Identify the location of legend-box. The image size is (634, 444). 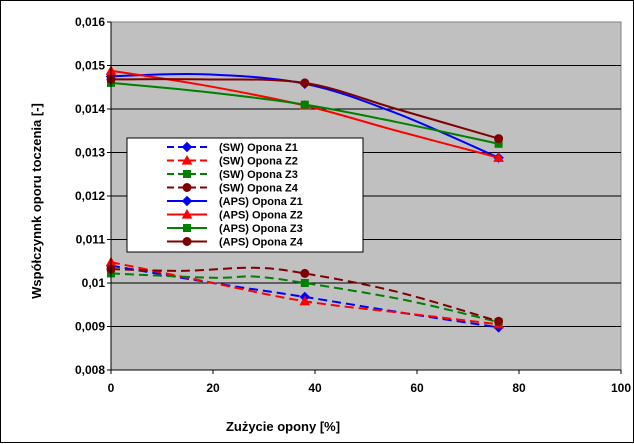
(245, 195).